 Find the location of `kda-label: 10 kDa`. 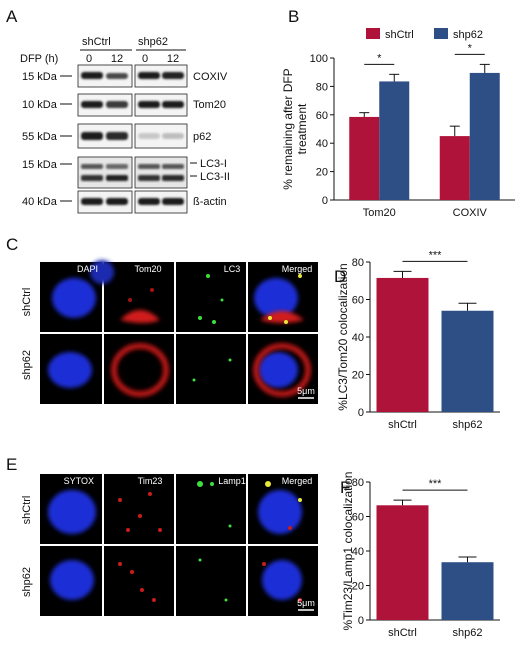

kda-label: 10 kDa is located at coordinates (40, 105).